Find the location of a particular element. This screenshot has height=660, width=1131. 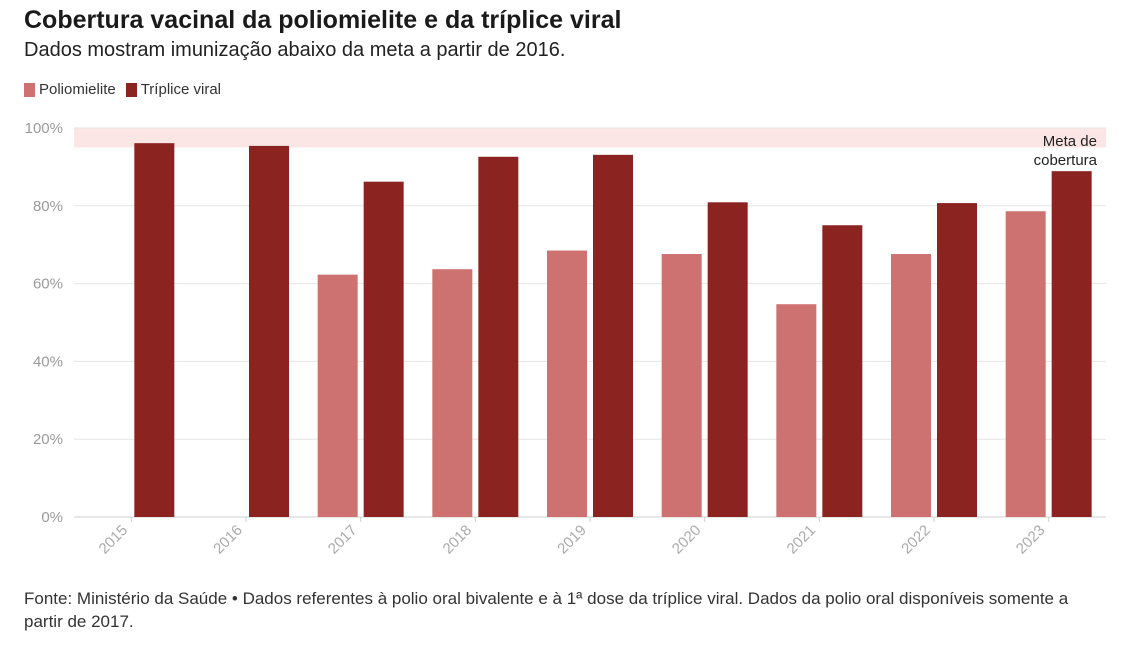

legend-label-poliomielite: Poliomielite is located at coordinates (77, 89).